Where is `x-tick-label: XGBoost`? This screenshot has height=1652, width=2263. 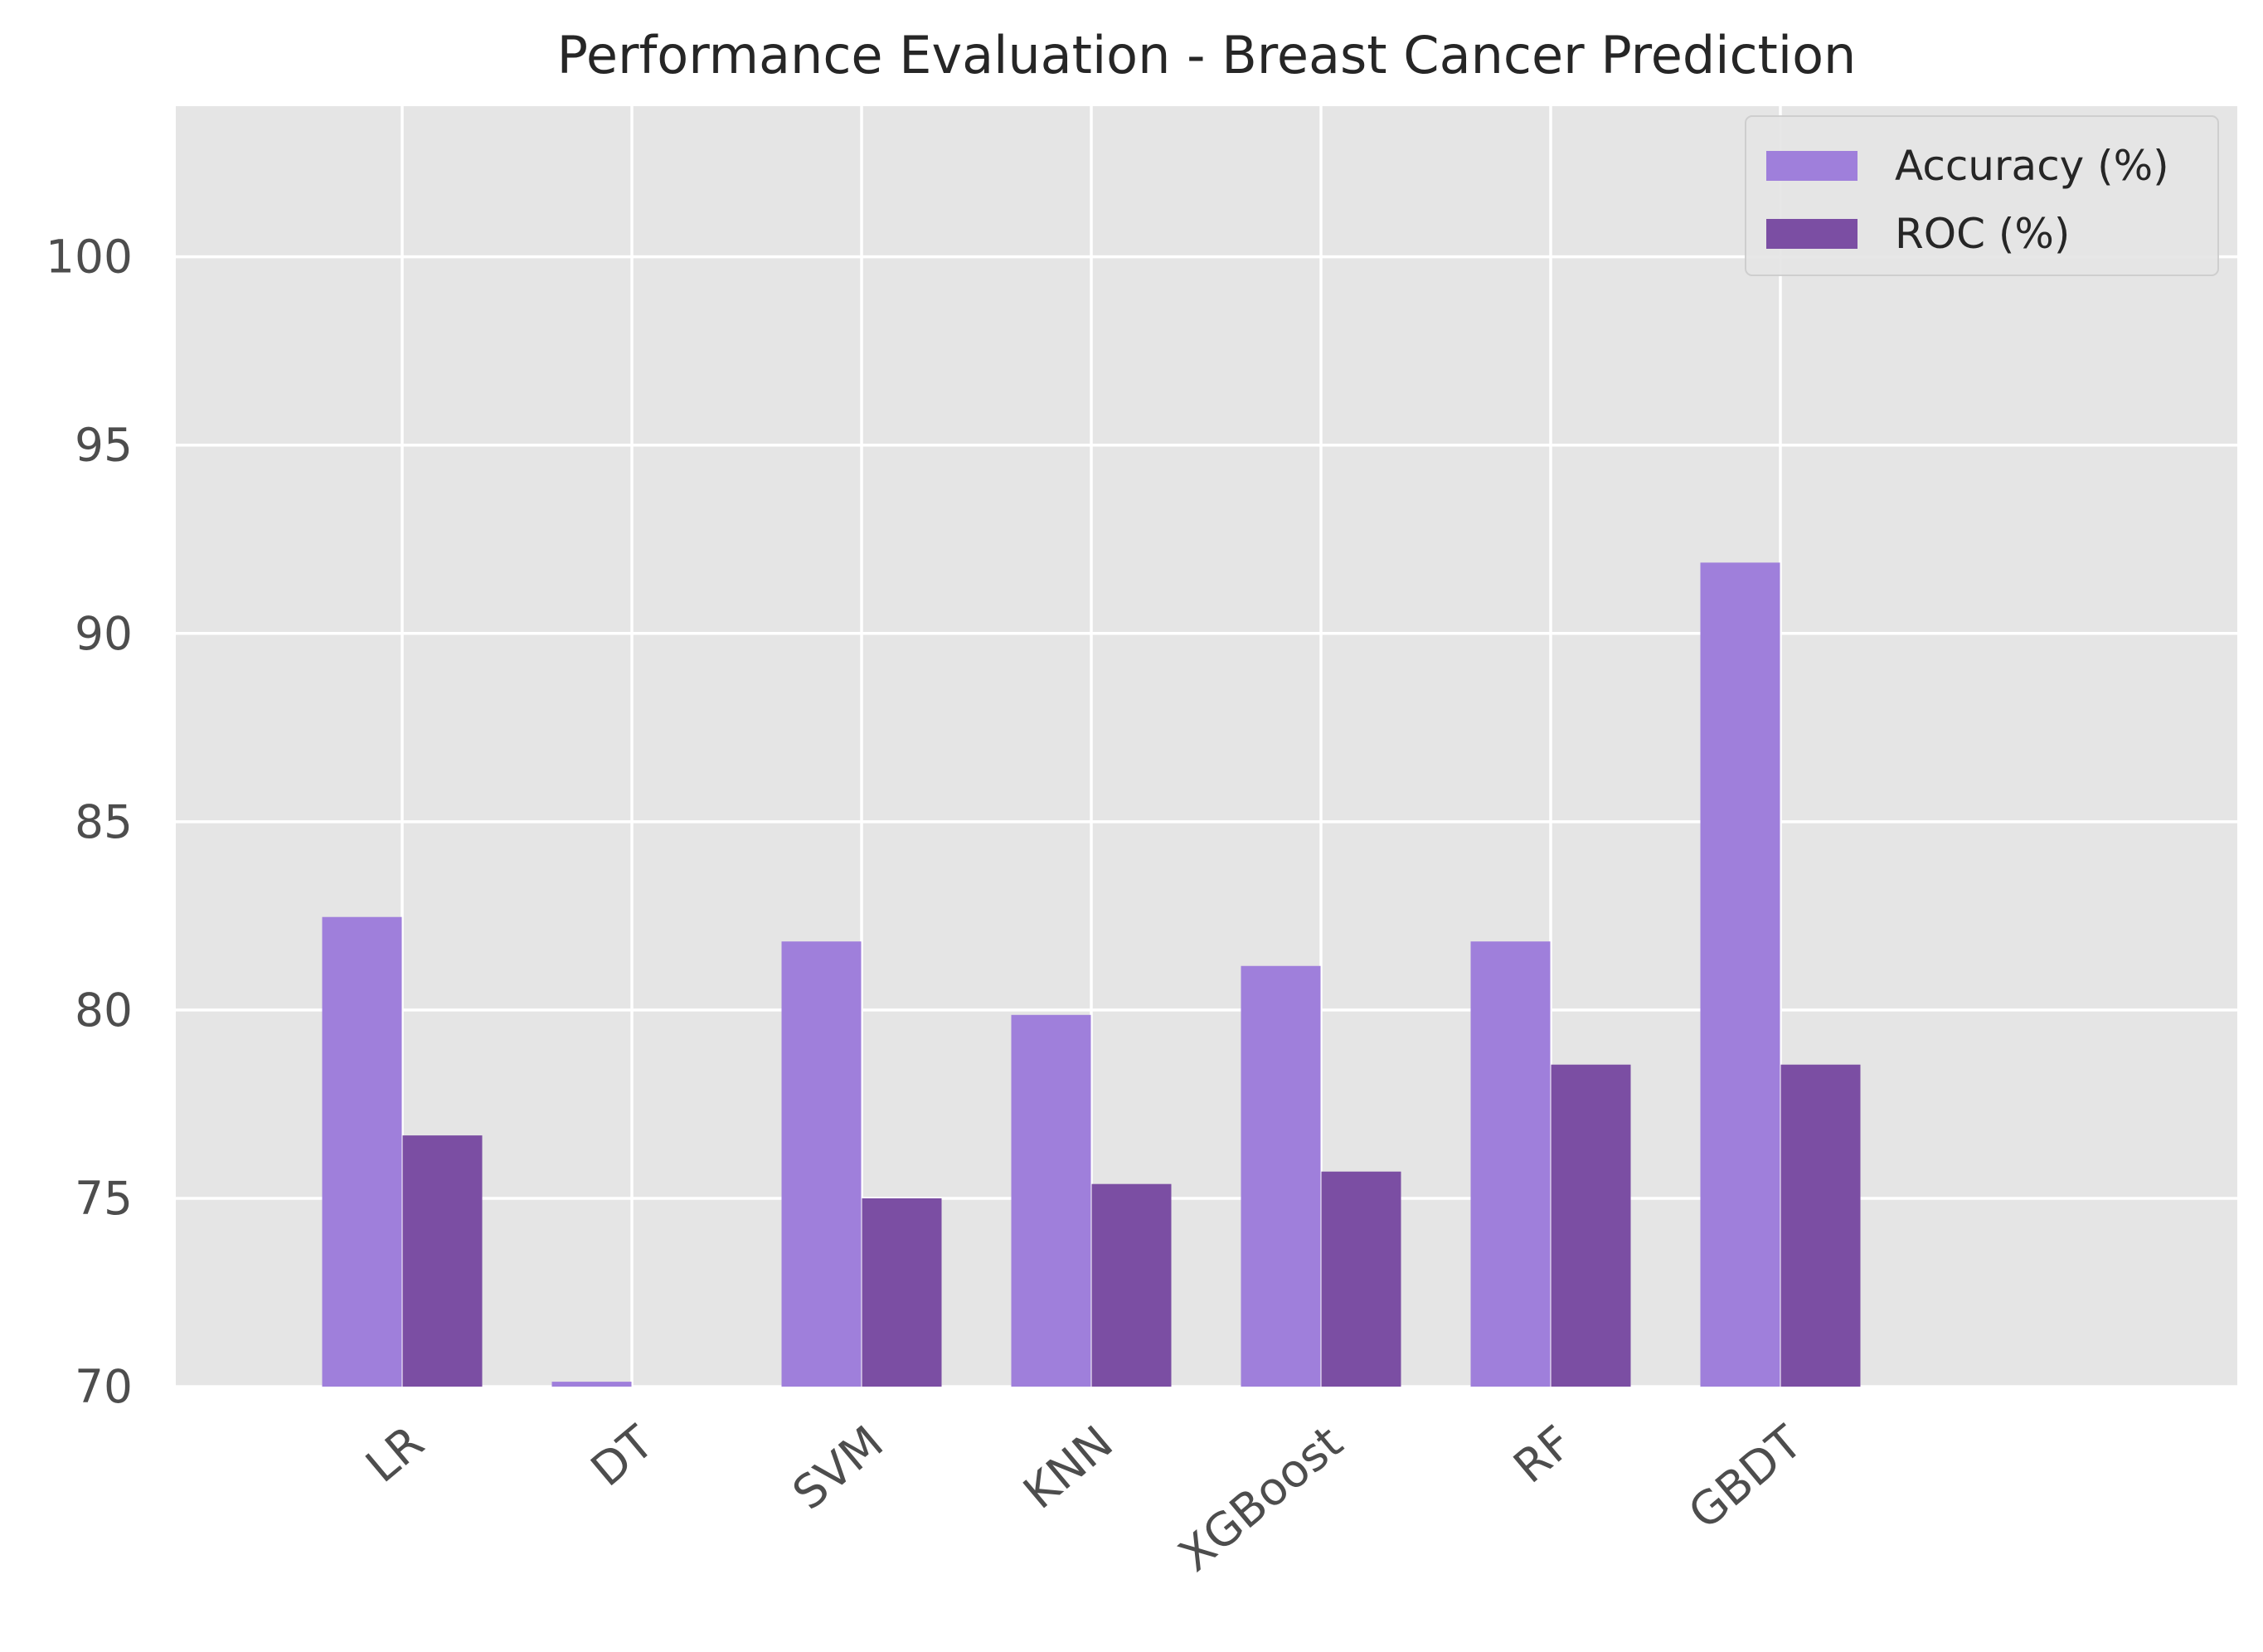
x-tick-label: XGBoost is located at coordinates (1260, 1499).